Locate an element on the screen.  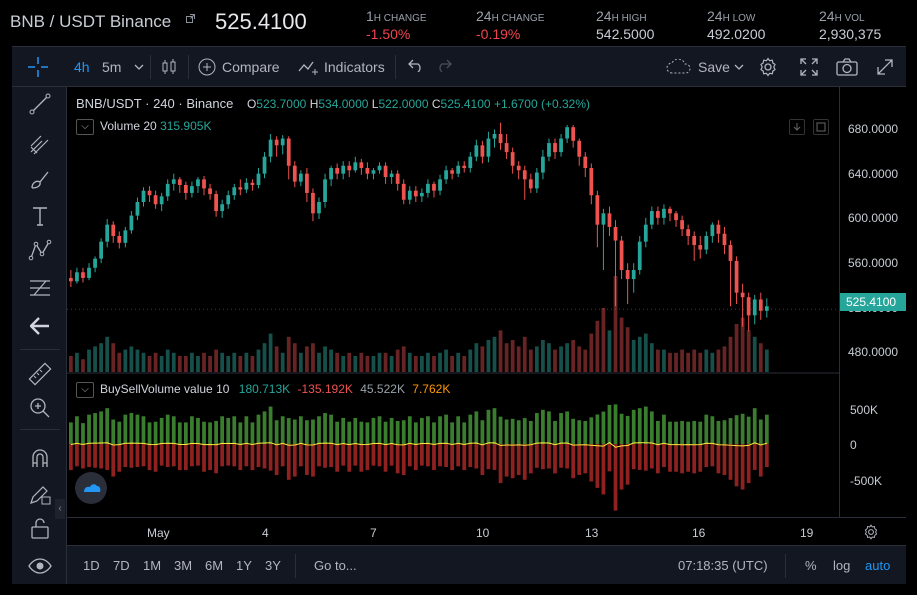
range-3m-button: 3M is located at coordinates (183, 565).